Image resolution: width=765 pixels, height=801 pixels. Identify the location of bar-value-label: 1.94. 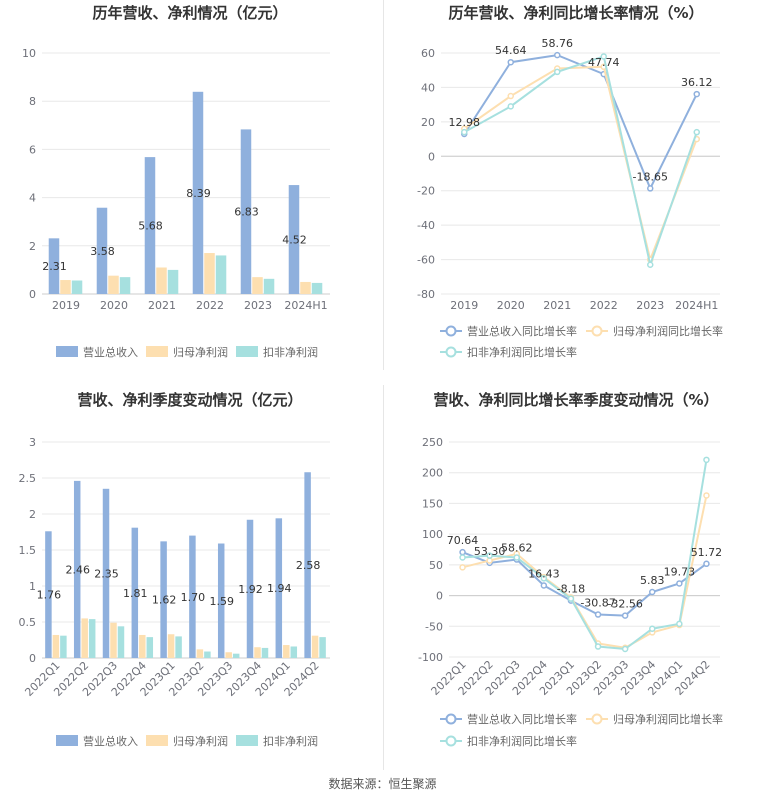
(279, 588).